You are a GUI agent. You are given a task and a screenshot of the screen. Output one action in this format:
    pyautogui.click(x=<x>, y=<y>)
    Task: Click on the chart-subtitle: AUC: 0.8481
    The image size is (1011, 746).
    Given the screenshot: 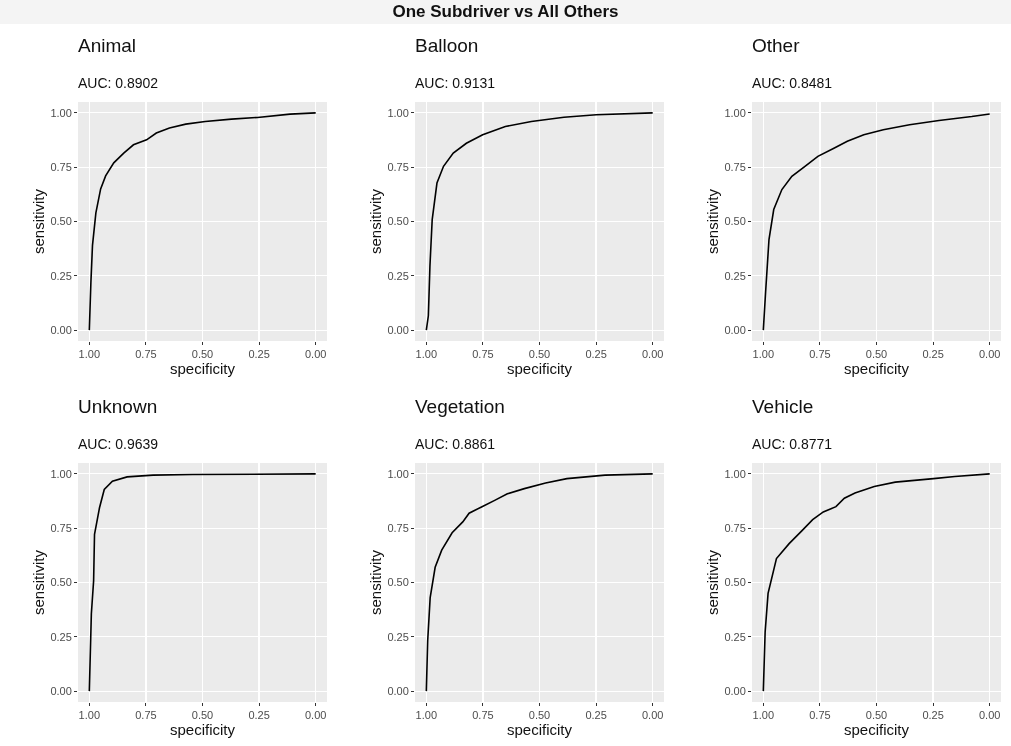 What is the action you would take?
    pyautogui.click(x=792, y=82)
    